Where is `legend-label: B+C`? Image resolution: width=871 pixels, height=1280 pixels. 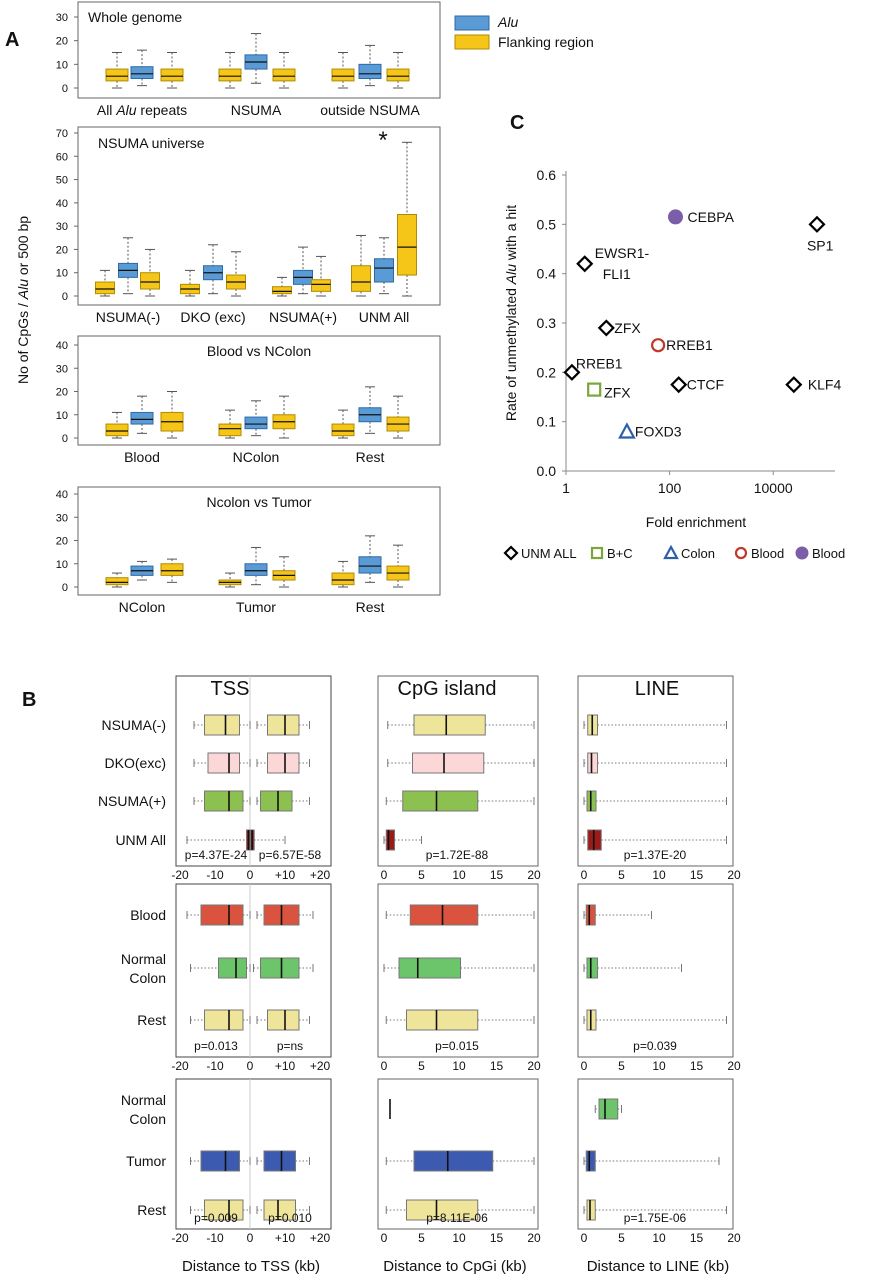
legend-label: B+C is located at coordinates (620, 553).